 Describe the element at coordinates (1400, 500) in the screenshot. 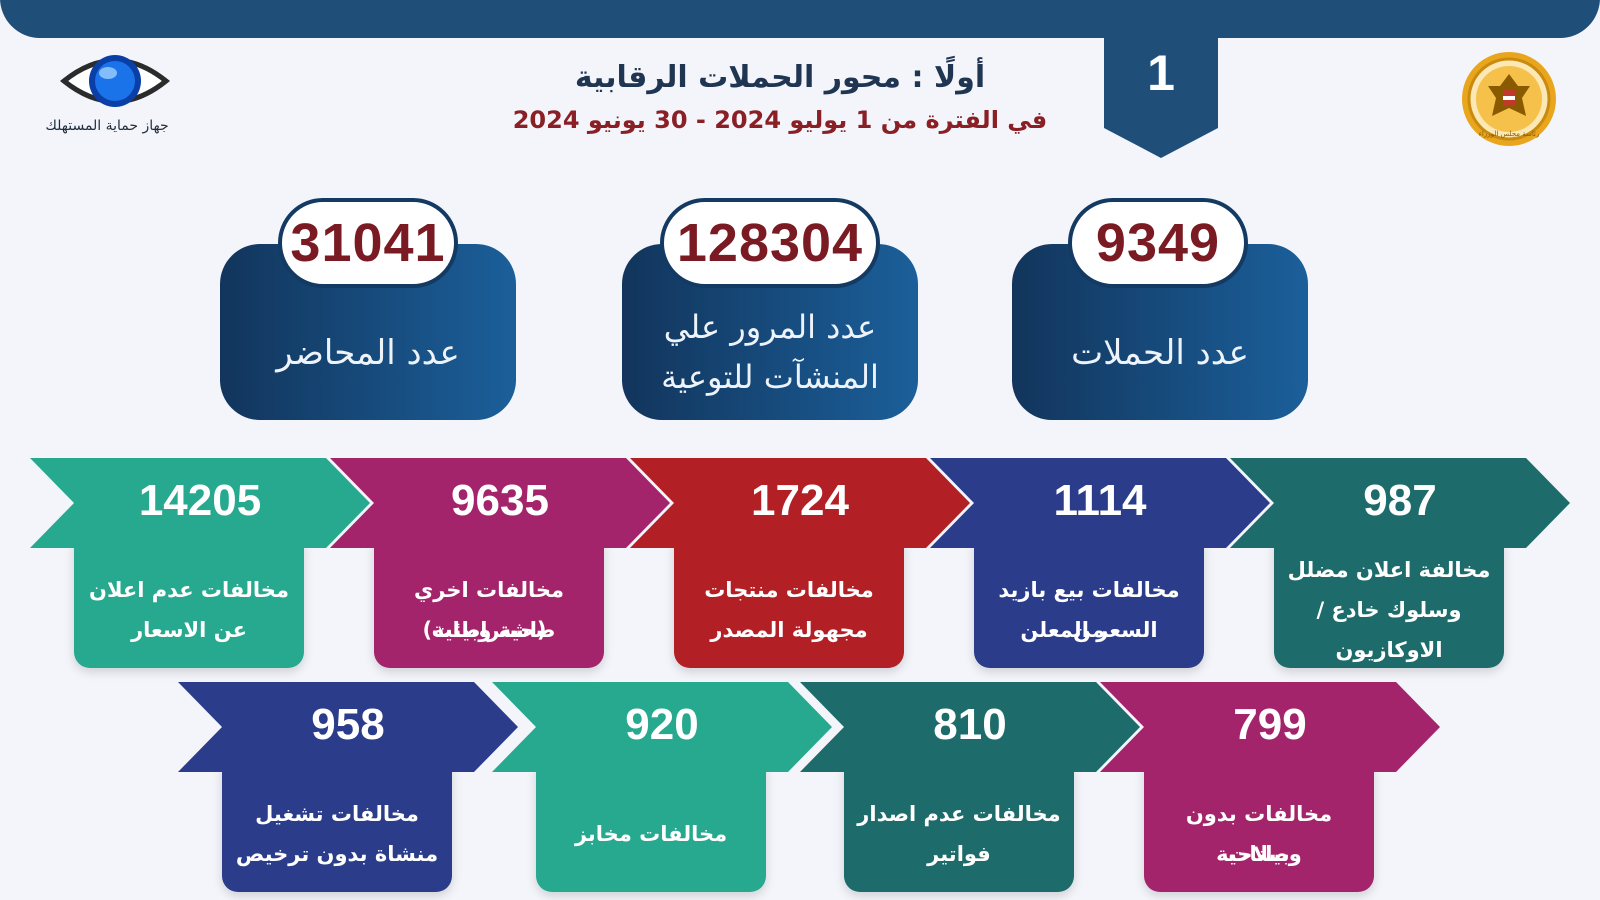

I see `violation-count: 987` at that location.